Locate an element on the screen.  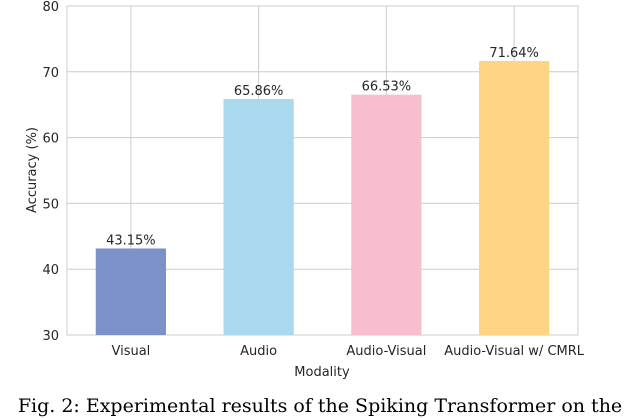
bar-value-label: 66.53% is located at coordinates (387, 87).